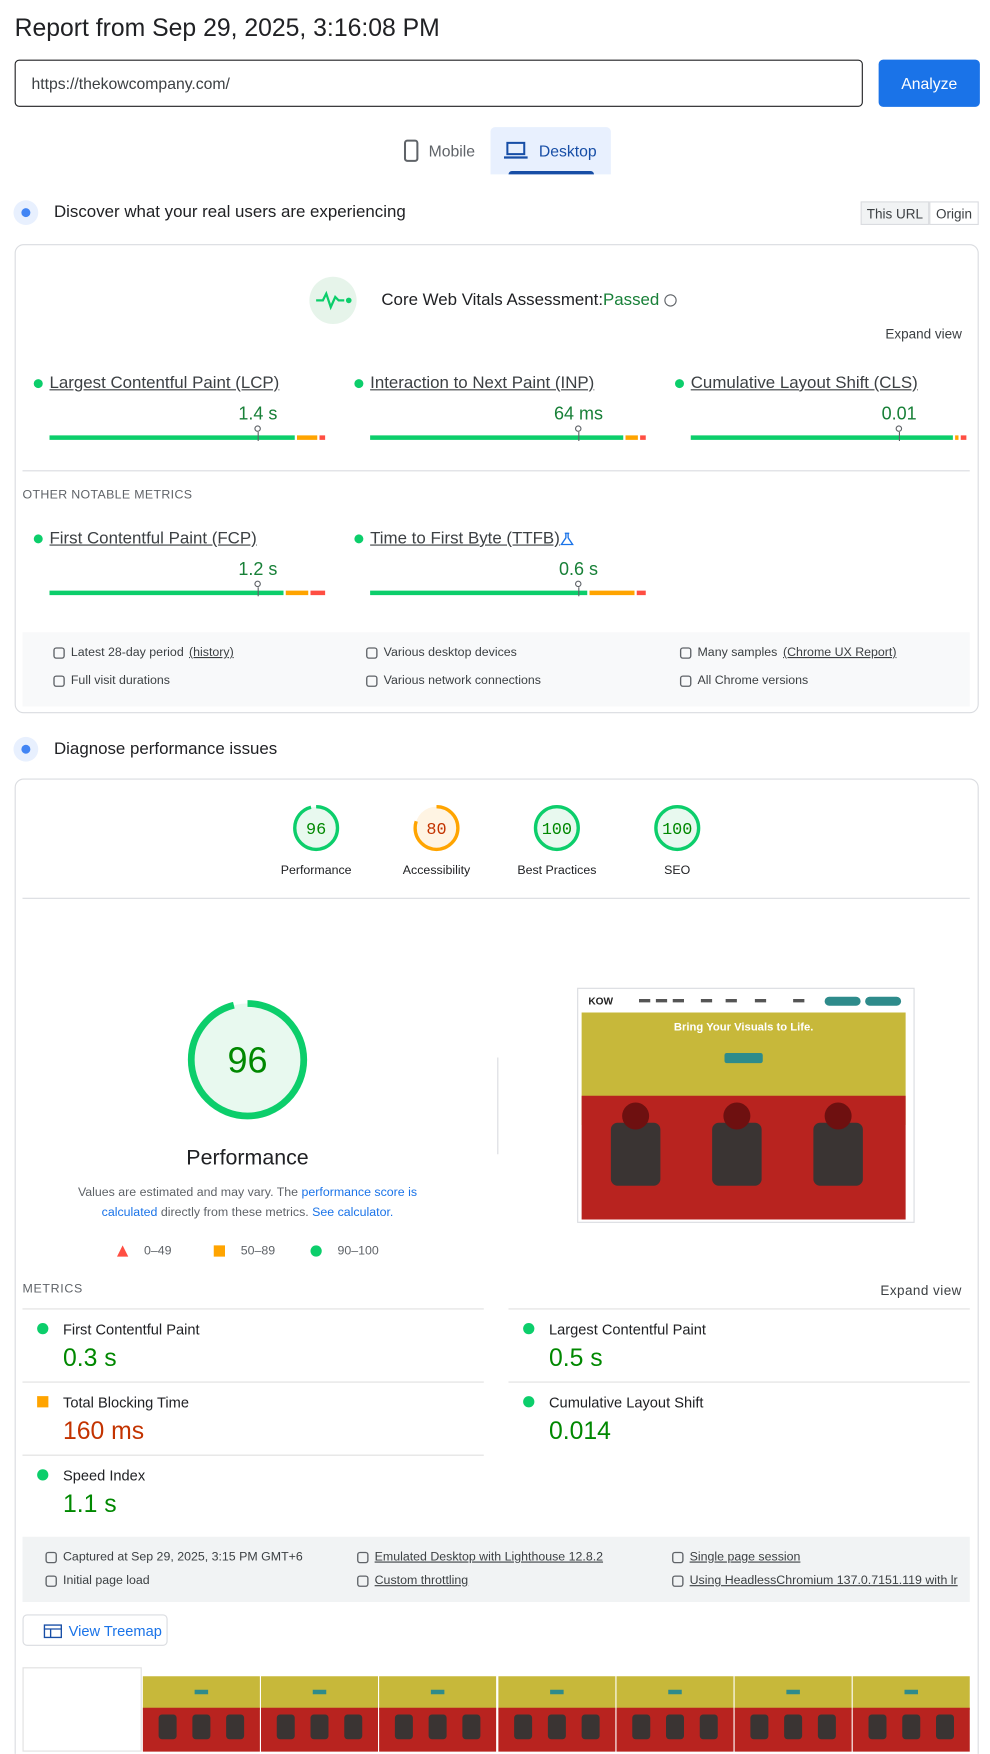 Image resolution: width=990 pixels, height=1754 pixels. What do you see at coordinates (258, 436) in the screenshot?
I see `p75-marker` at bounding box center [258, 436].